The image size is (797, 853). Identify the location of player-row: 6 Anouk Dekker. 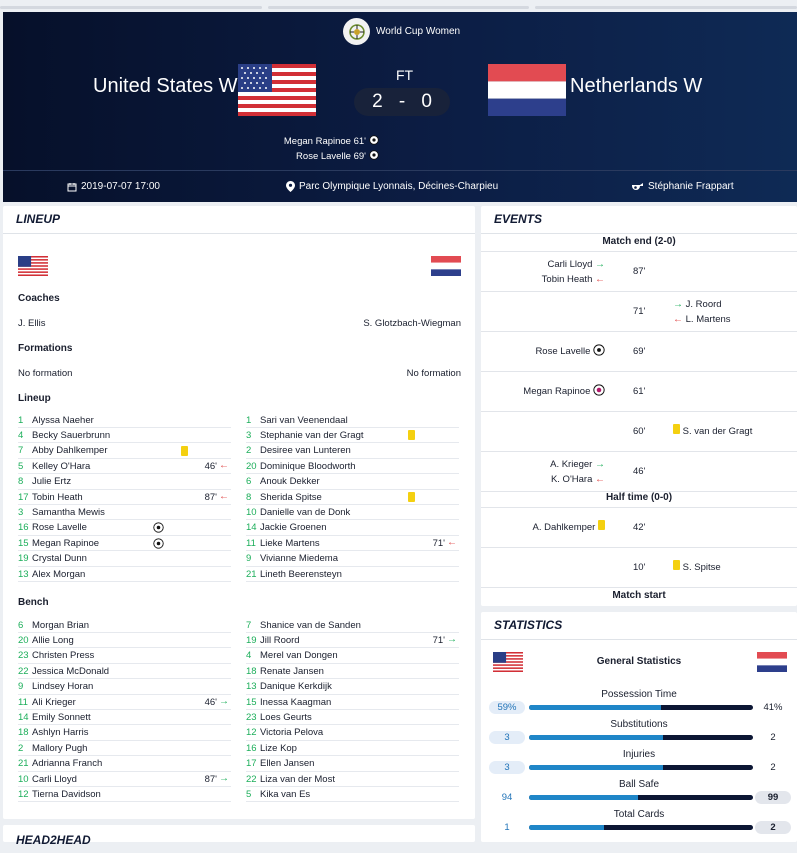
(352, 482).